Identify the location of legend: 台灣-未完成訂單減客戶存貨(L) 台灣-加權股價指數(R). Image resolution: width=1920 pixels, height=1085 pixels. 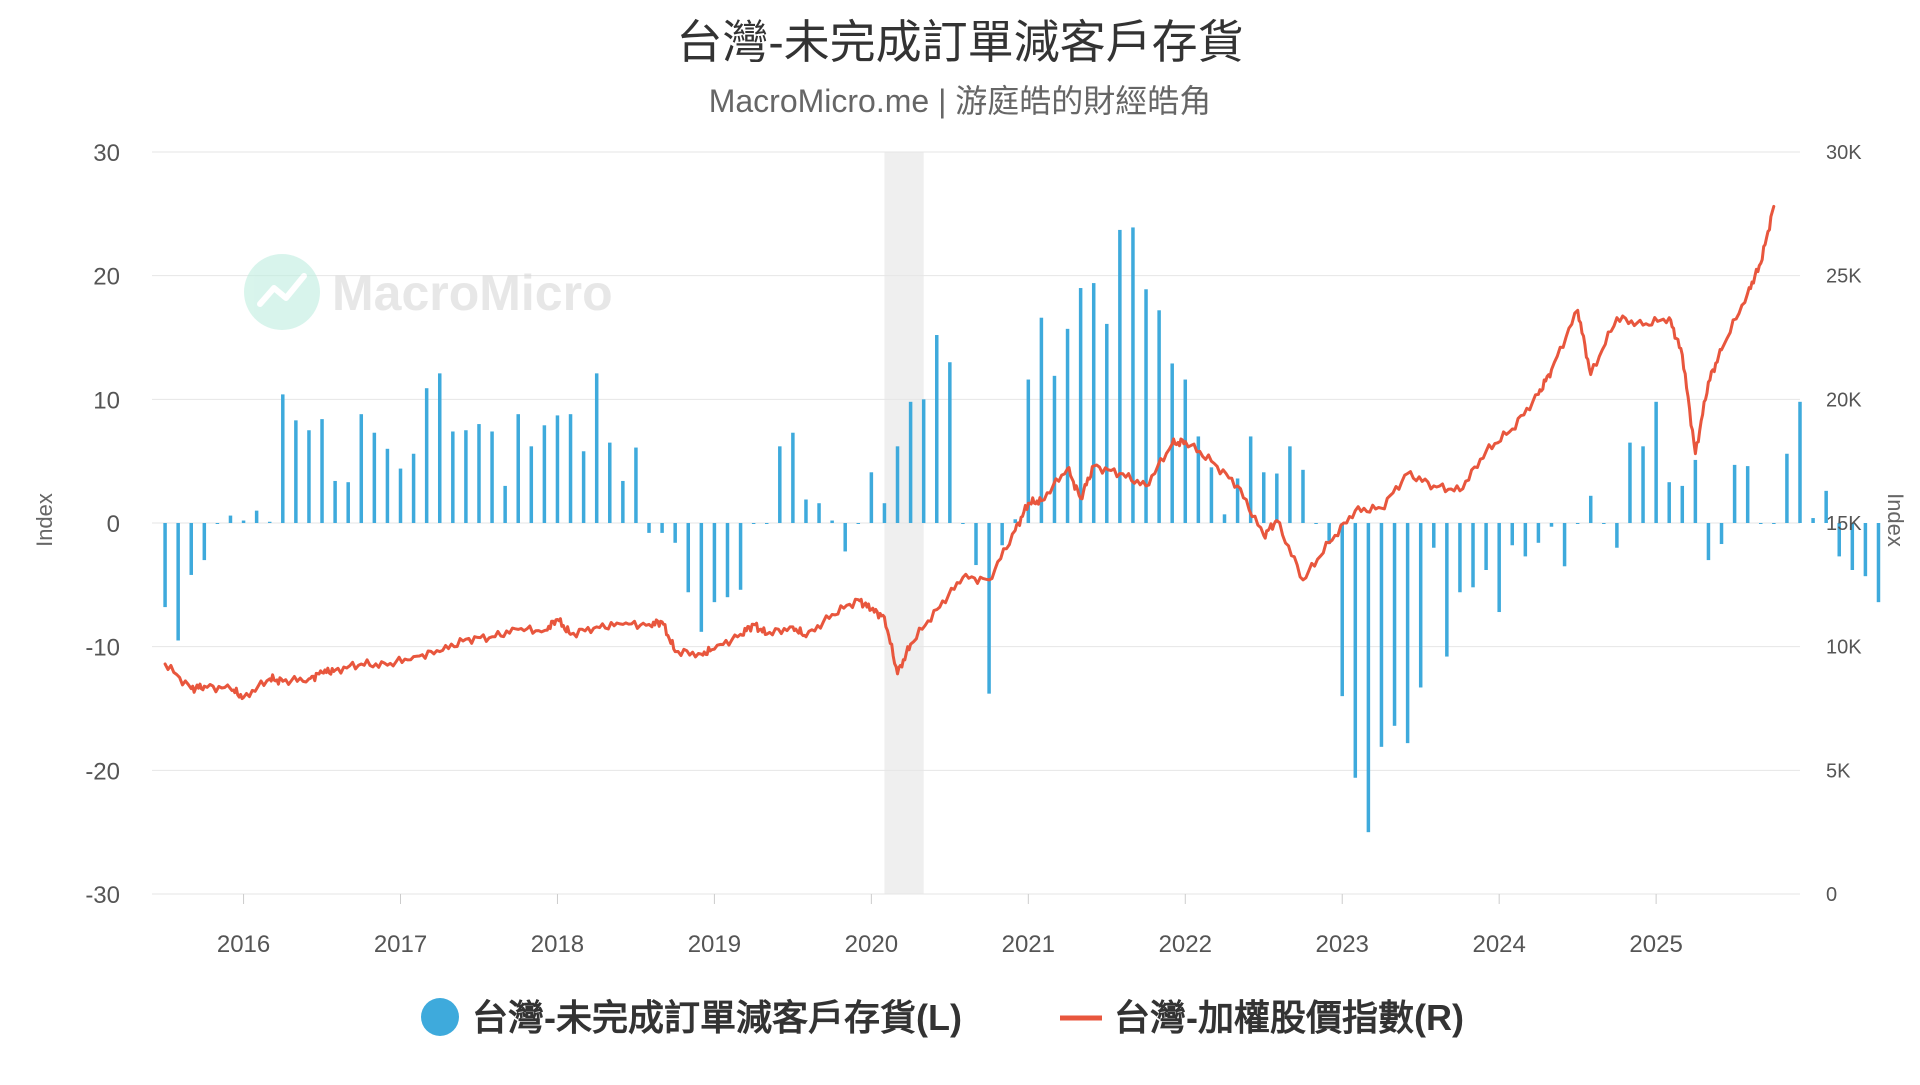
(942, 1017).